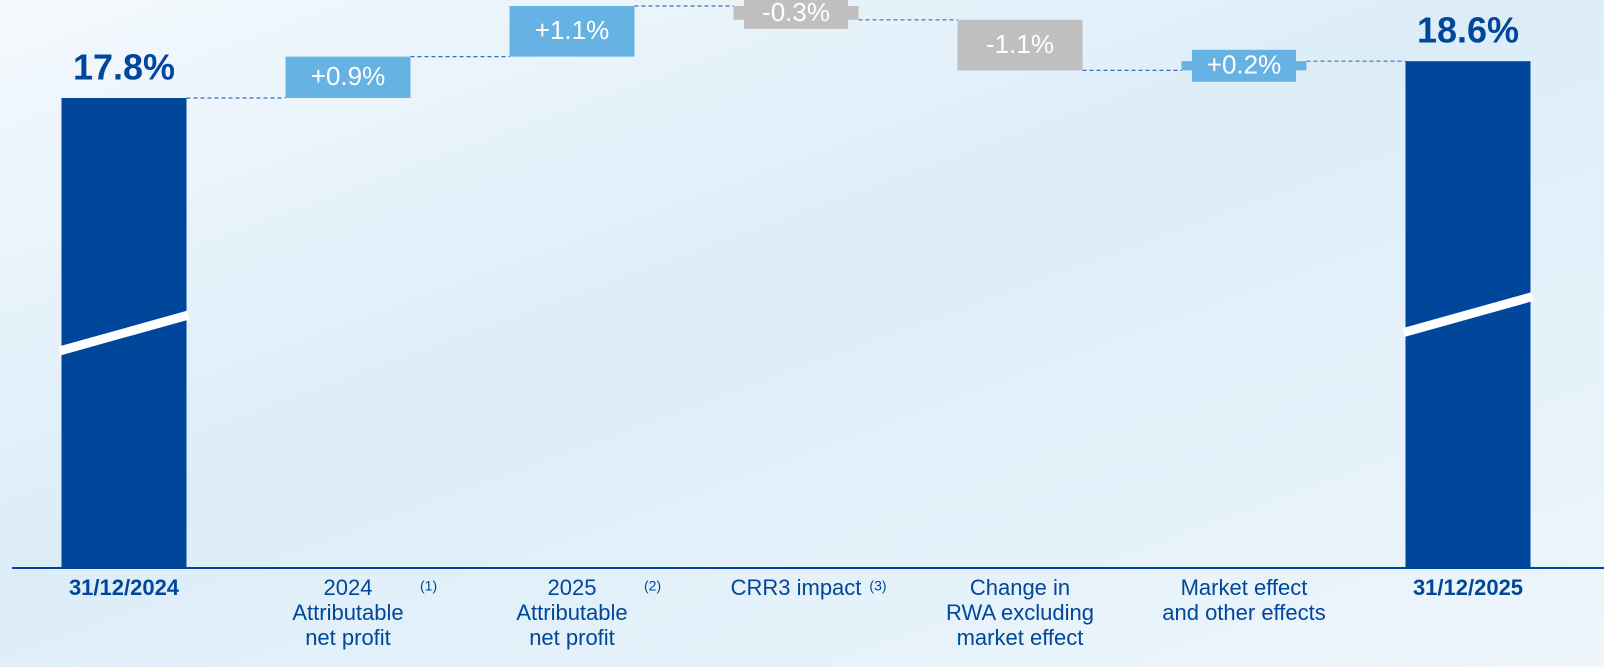  I want to click on x-tick-label: Market effect, so click(1244, 587).